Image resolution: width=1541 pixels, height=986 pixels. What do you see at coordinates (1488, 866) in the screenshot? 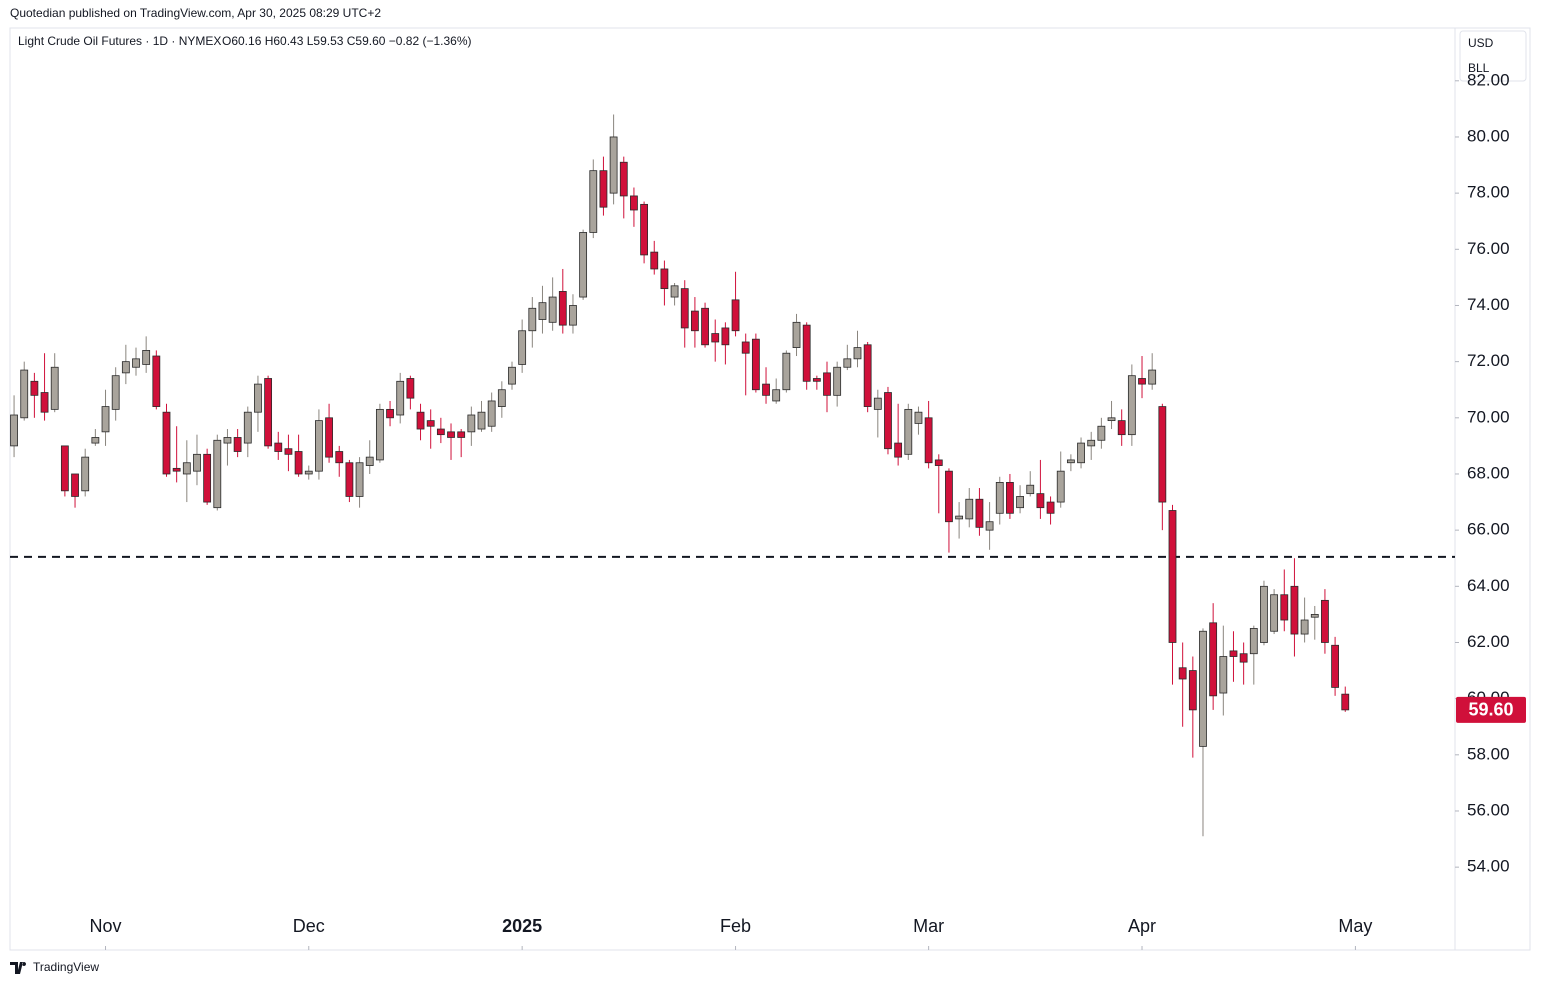
I see `y-tick-label: 54.00` at bounding box center [1488, 866].